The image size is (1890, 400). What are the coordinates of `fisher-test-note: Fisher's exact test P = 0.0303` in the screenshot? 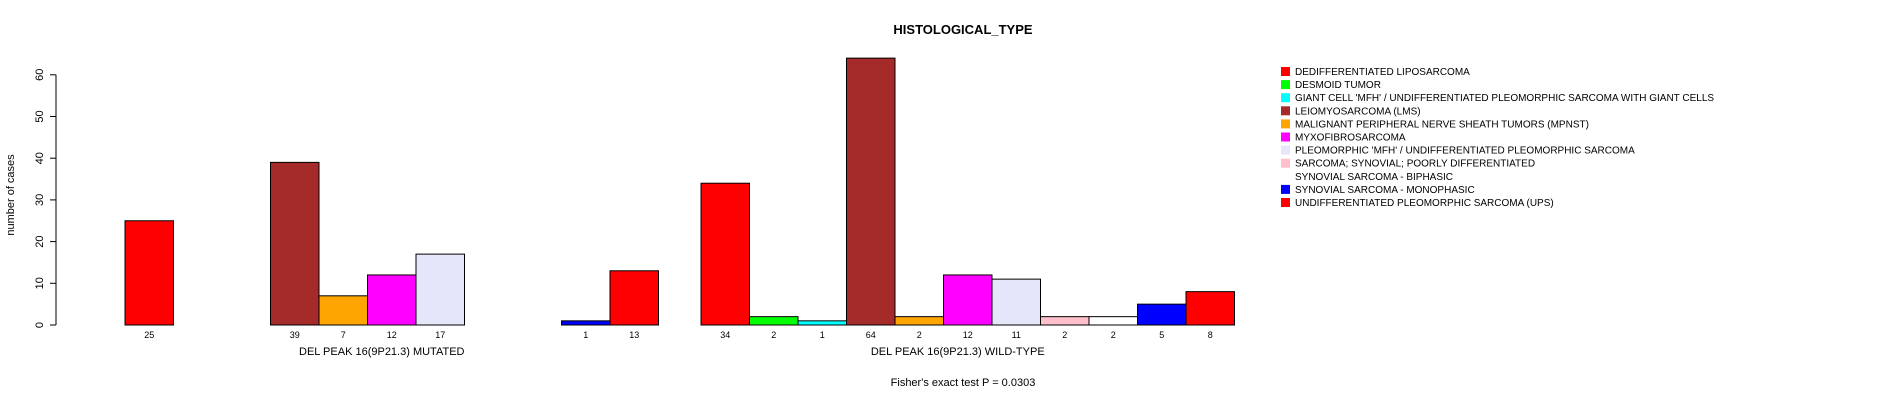 It's located at (963, 383).